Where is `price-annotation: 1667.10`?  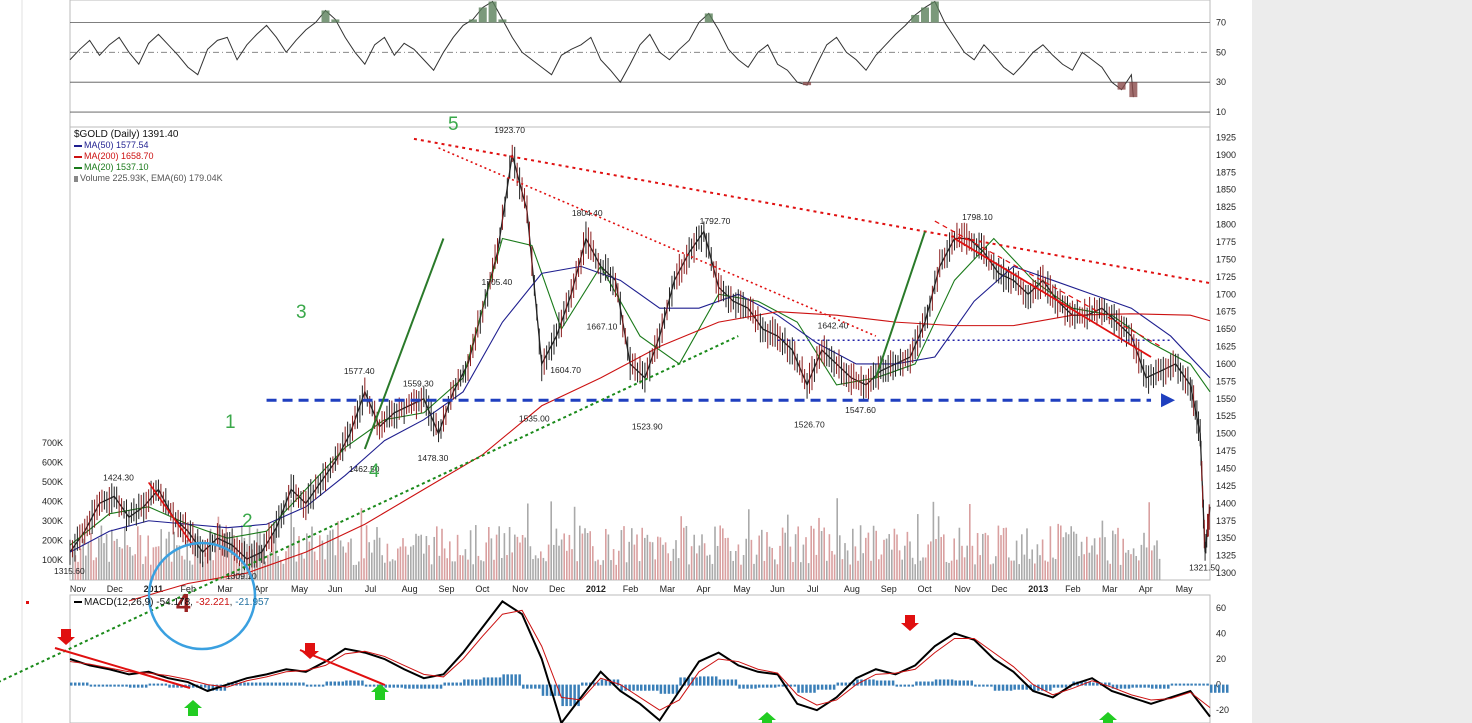
price-annotation: 1667.10 is located at coordinates (602, 326).